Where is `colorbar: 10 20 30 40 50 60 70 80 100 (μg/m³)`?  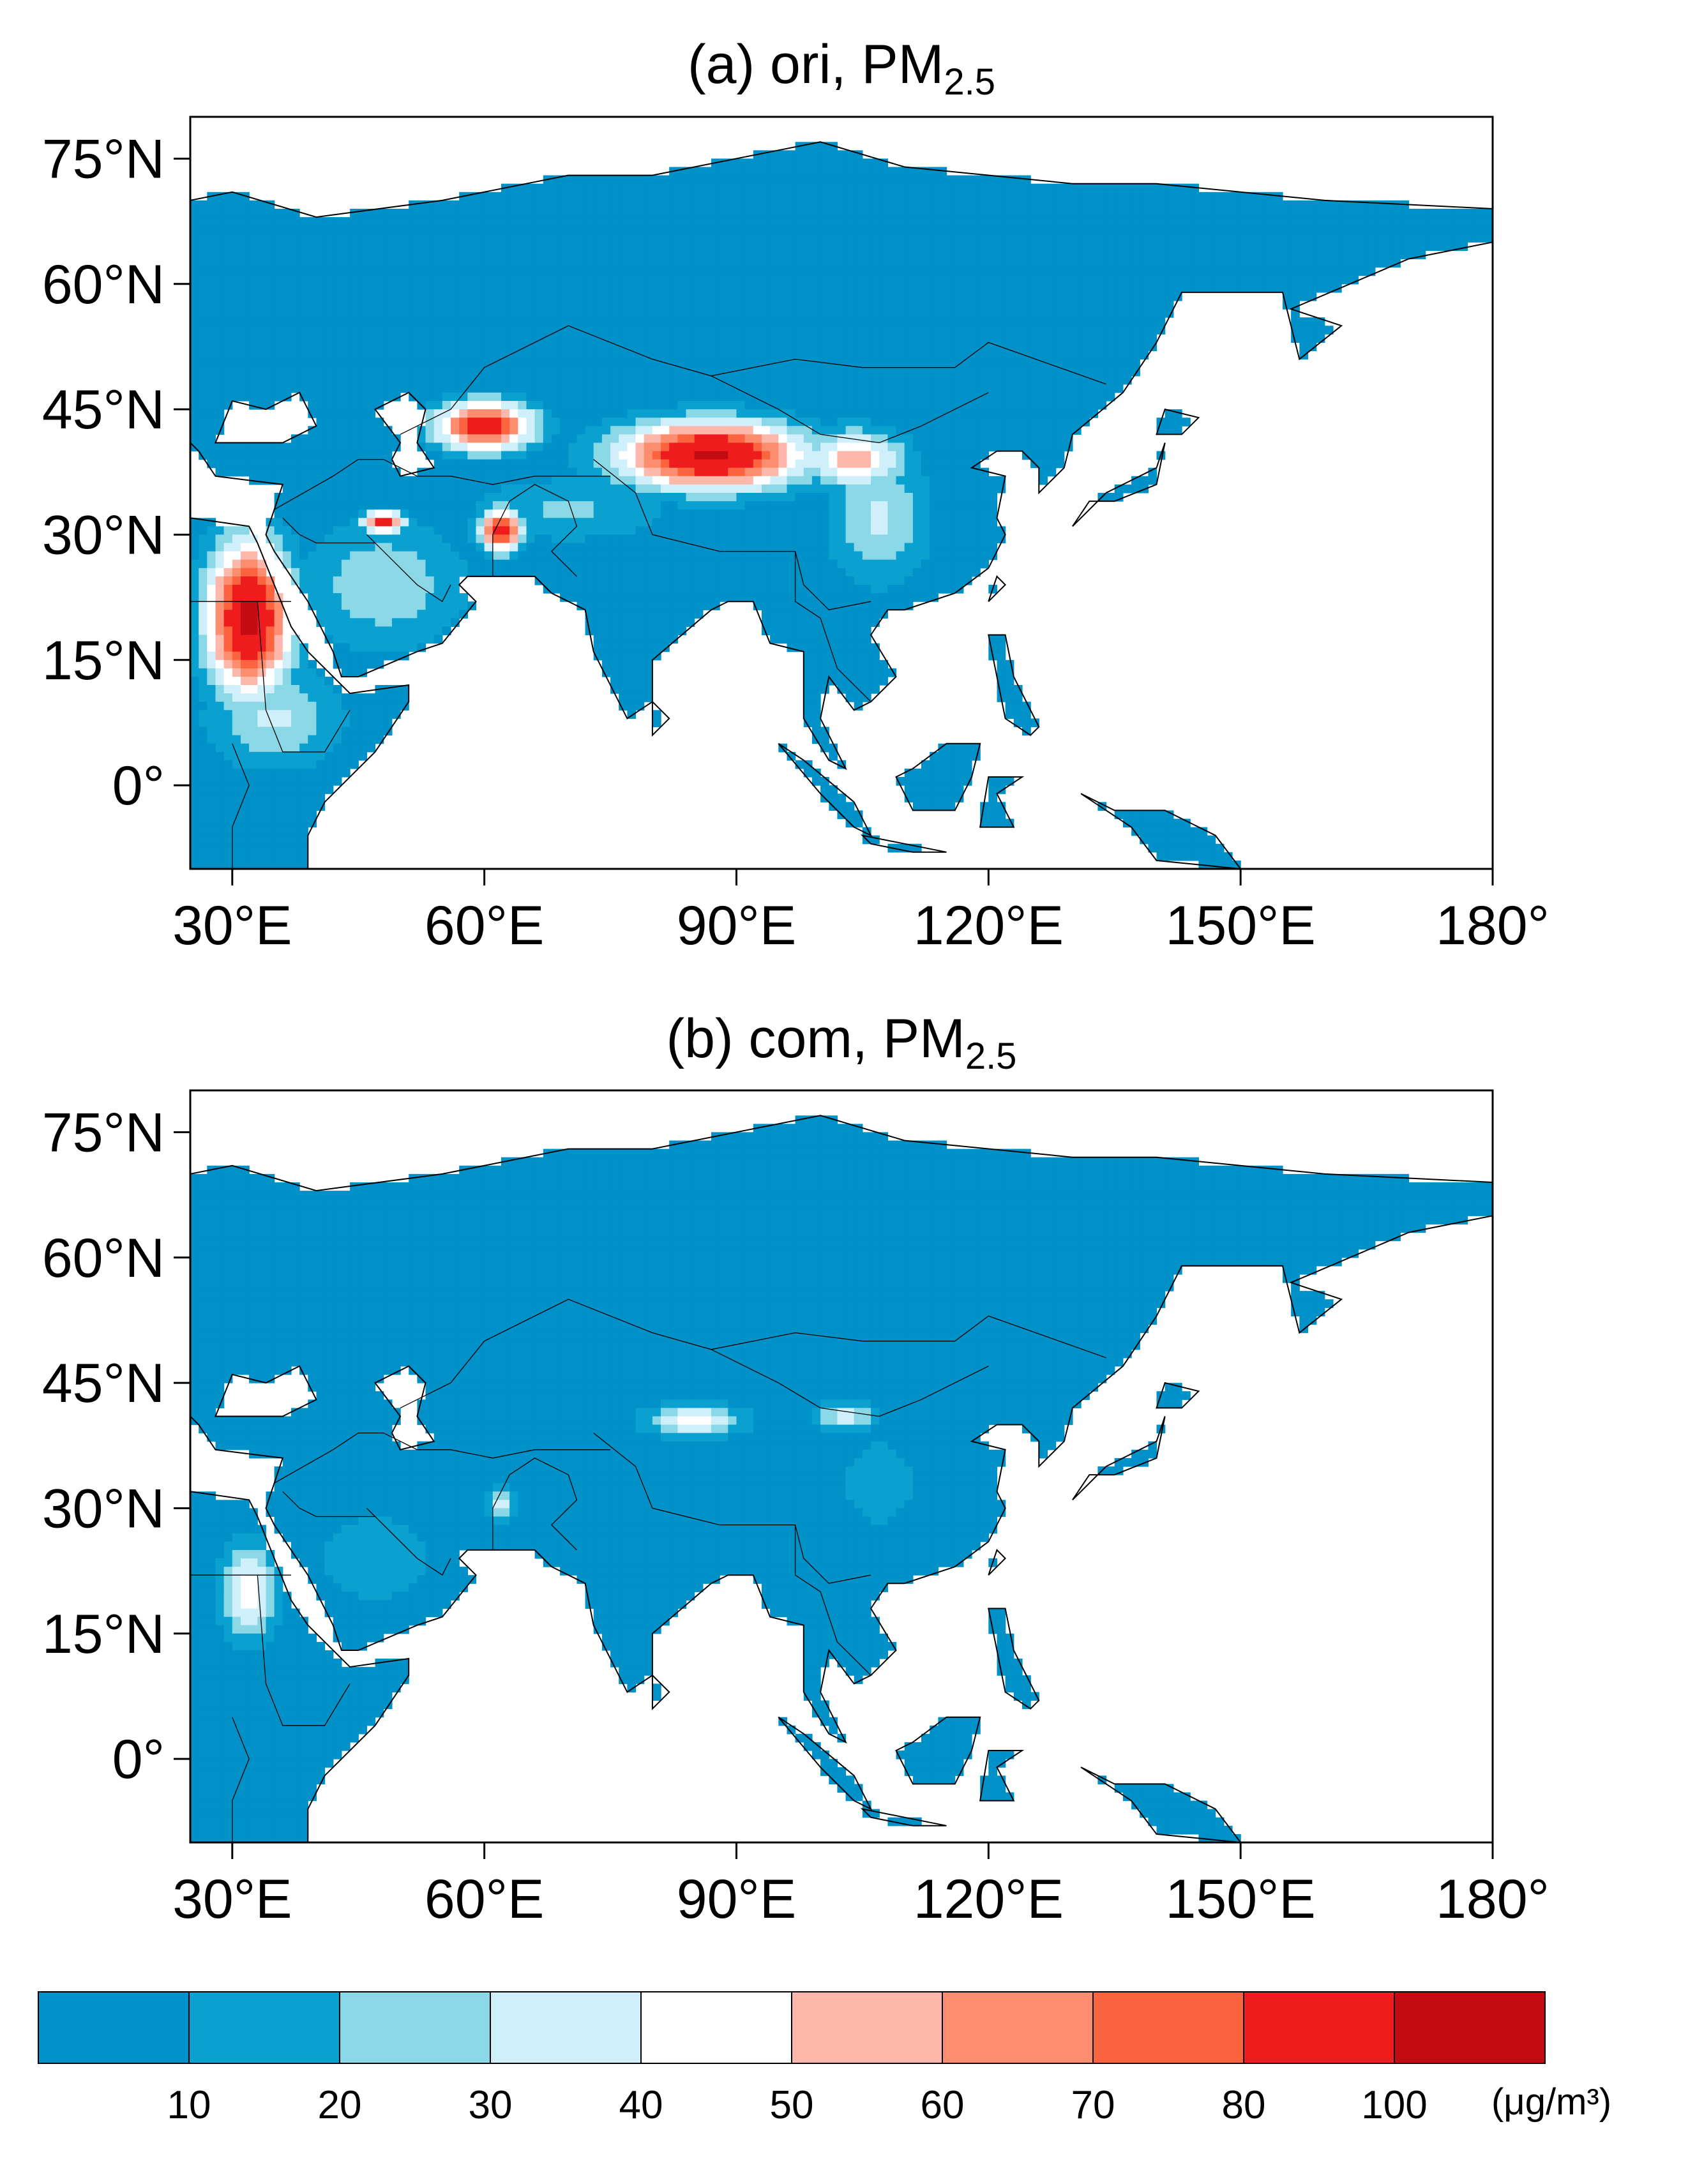
colorbar: 10 20 30 40 50 60 70 80 100 (μg/m³) is located at coordinates (824, 2059).